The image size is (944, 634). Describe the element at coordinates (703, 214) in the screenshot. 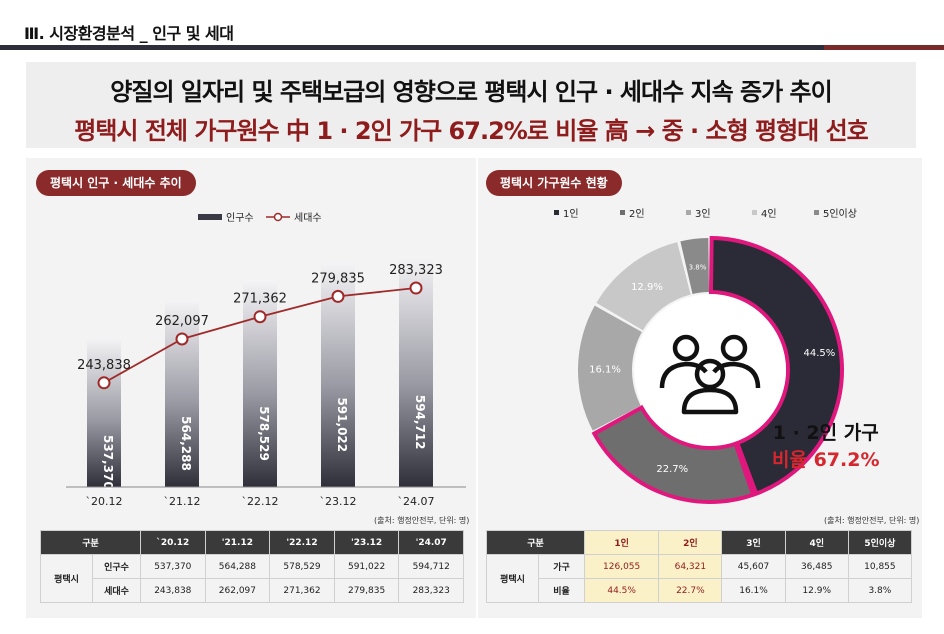

I see `legend-label: 3인` at that location.